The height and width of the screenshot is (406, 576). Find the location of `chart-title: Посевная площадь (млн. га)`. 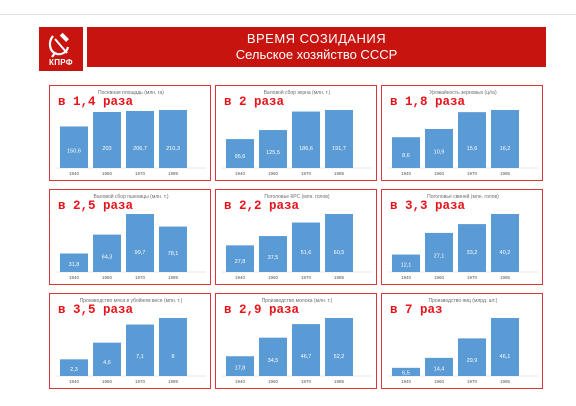

chart-title: Посевная площадь (млн. га) is located at coordinates (131, 93).